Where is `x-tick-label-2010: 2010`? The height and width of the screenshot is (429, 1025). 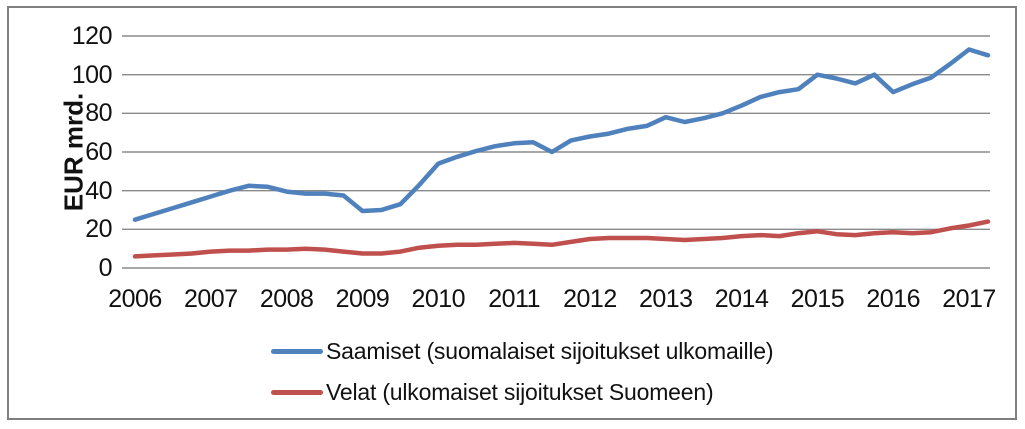
x-tick-label-2010: 2010 is located at coordinates (438, 299).